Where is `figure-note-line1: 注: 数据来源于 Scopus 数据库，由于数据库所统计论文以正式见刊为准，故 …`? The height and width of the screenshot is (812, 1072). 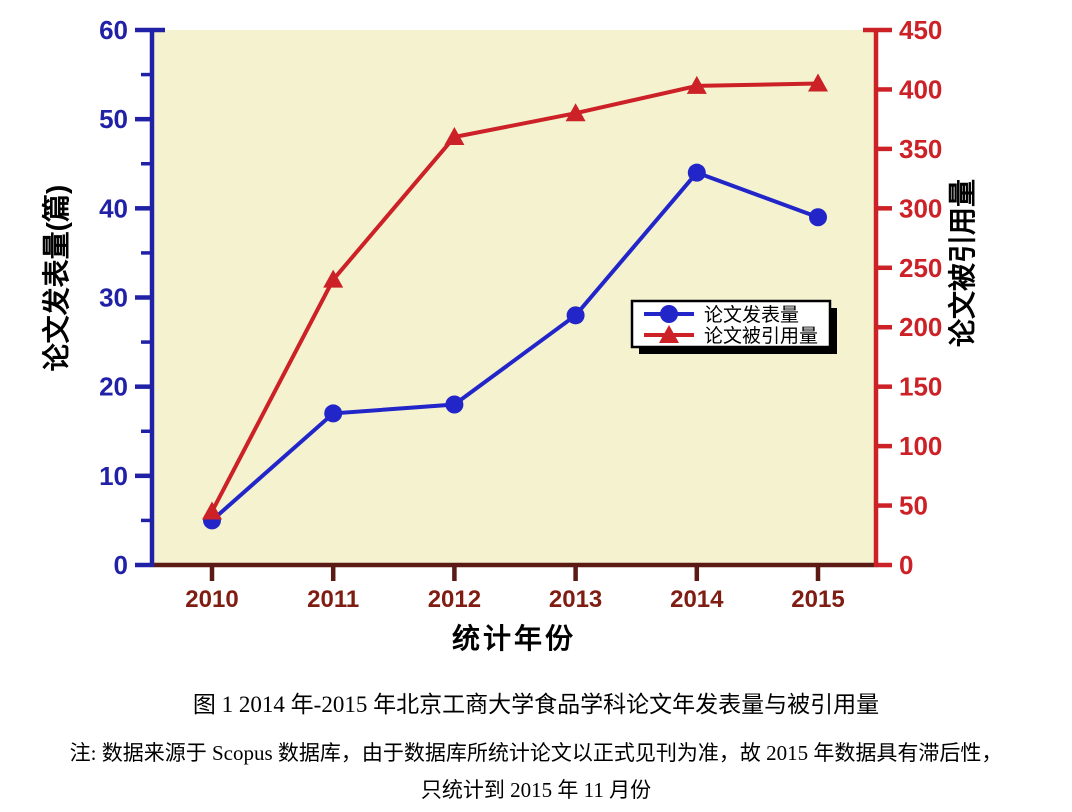 figure-note-line1: 注: 数据来源于 Scopus 数据库，由于数据库所统计论文以正式见刊为准，故 … is located at coordinates (536, 753).